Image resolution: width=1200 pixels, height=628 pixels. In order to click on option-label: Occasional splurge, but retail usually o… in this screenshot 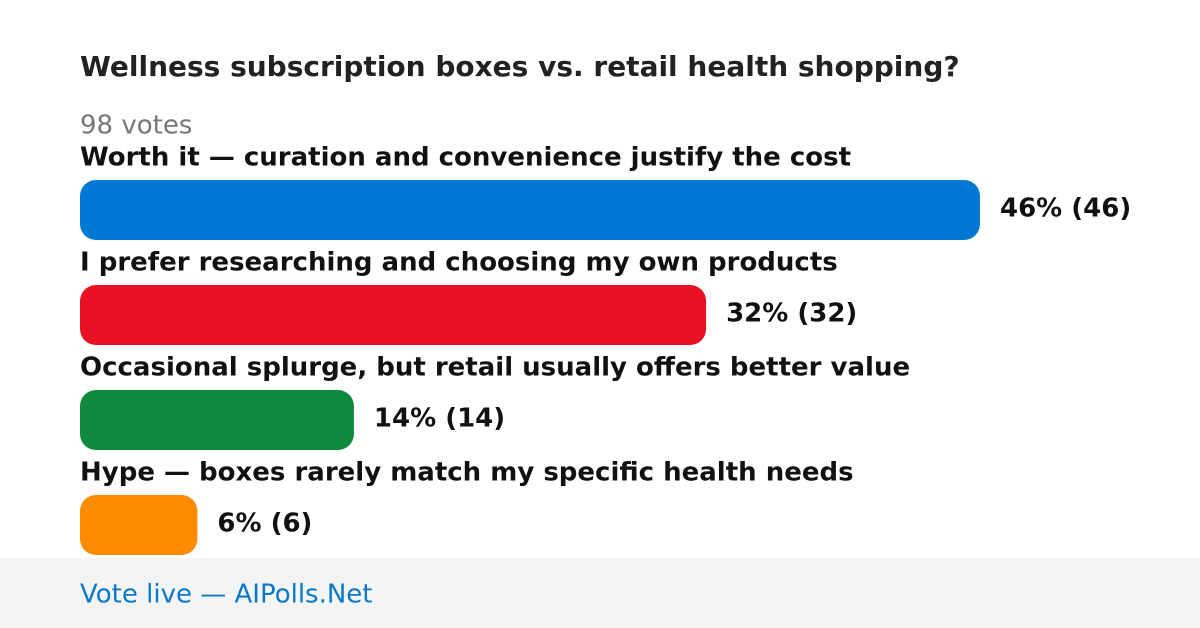, I will do `click(495, 368)`.